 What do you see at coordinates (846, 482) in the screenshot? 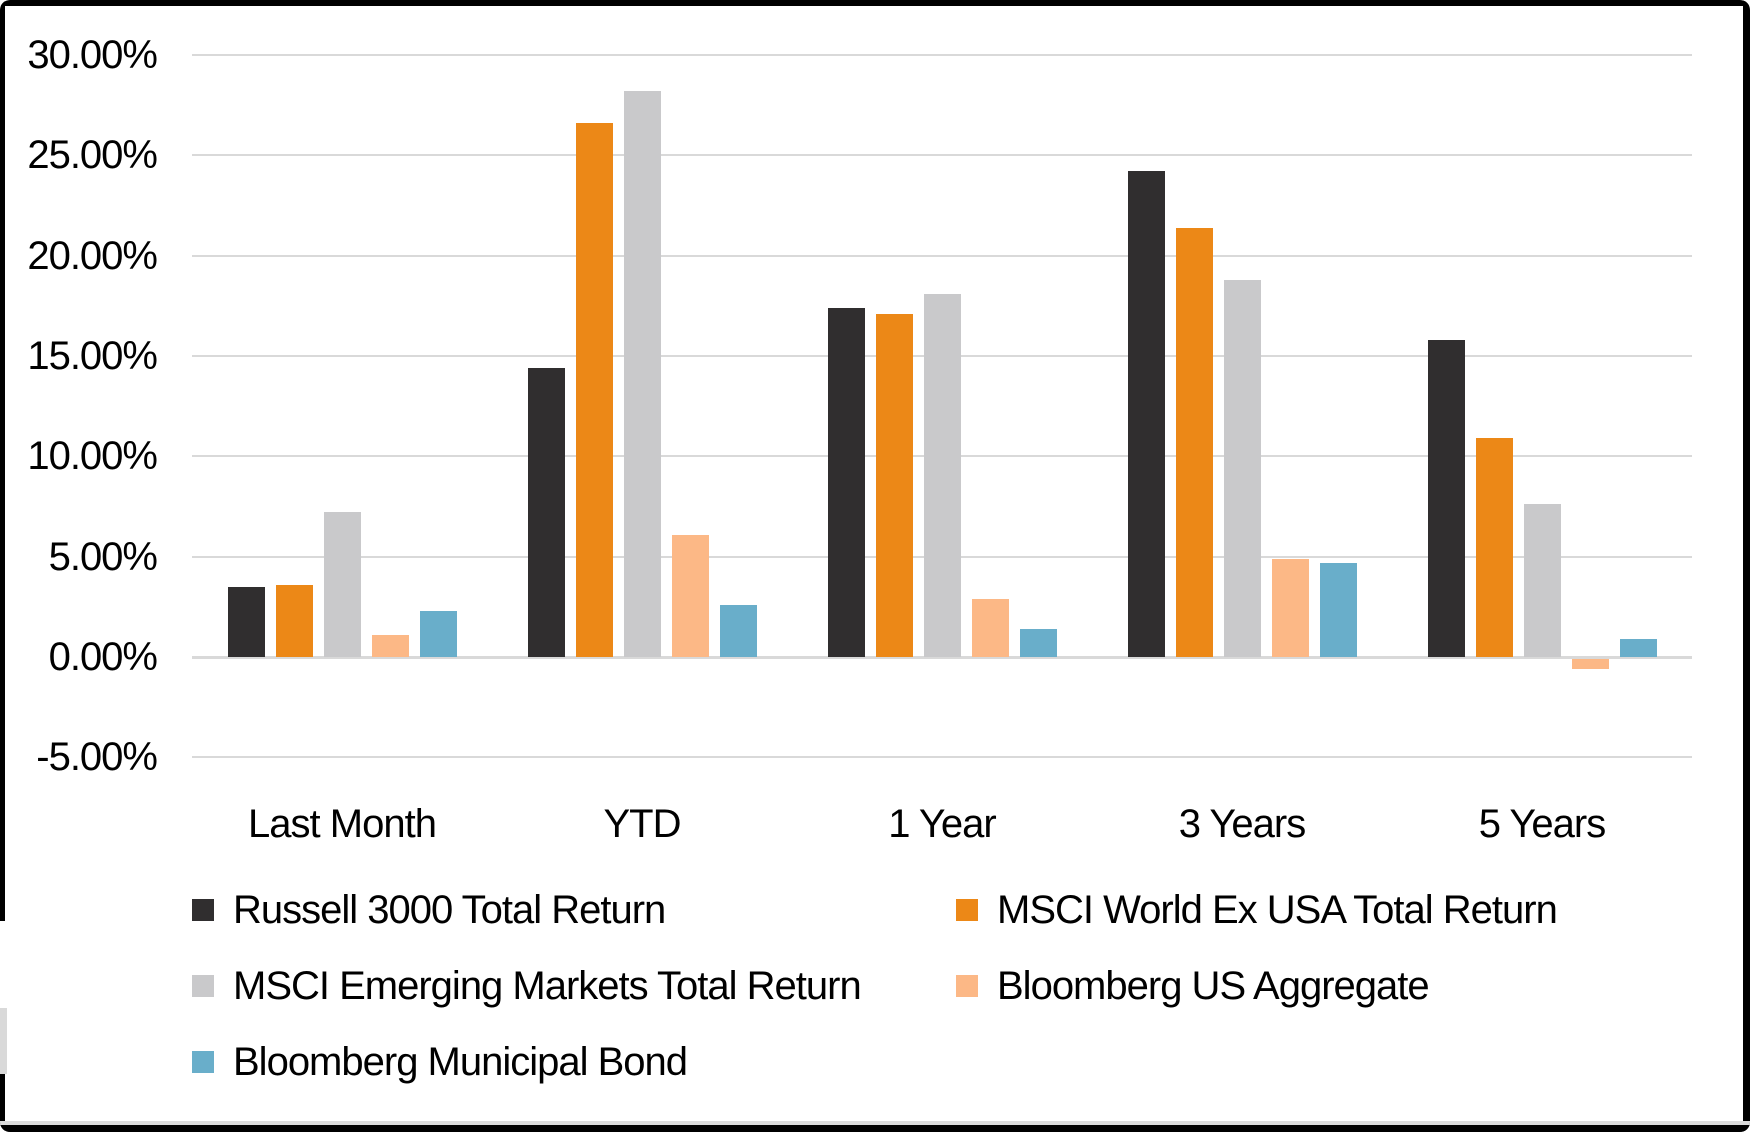
I see `bar-series0-1-year` at bounding box center [846, 482].